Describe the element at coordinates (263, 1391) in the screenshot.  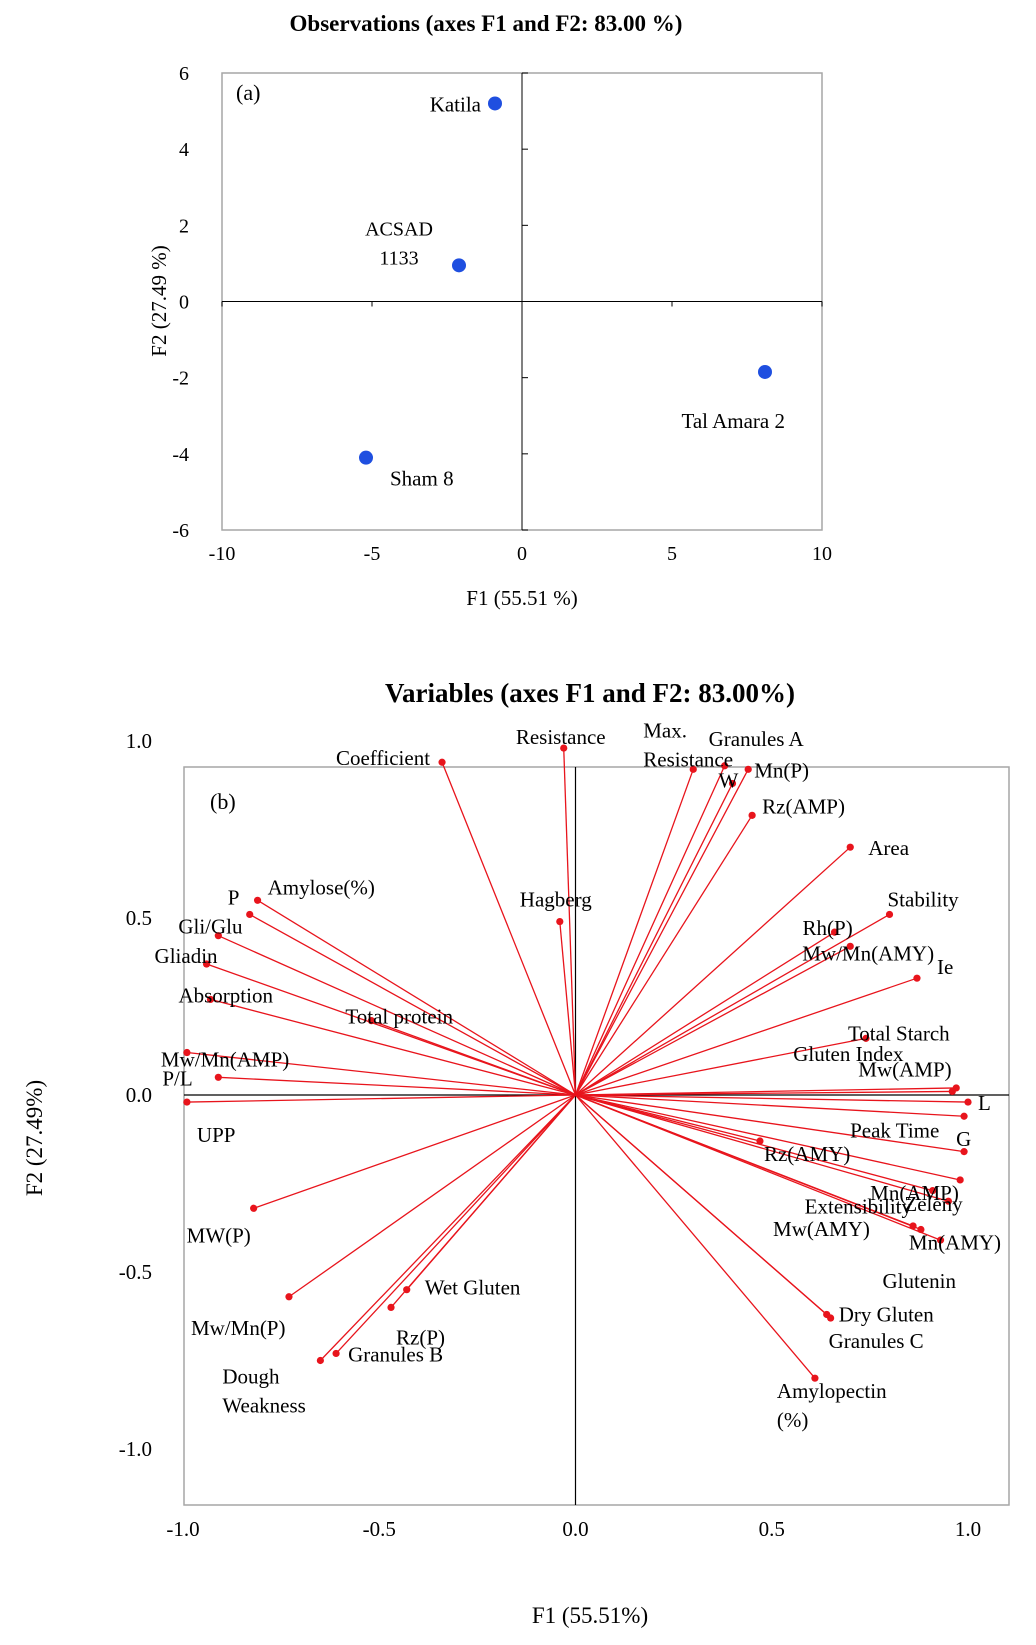
I see `variable-label-dough-weakness: Dough Weakness` at that location.